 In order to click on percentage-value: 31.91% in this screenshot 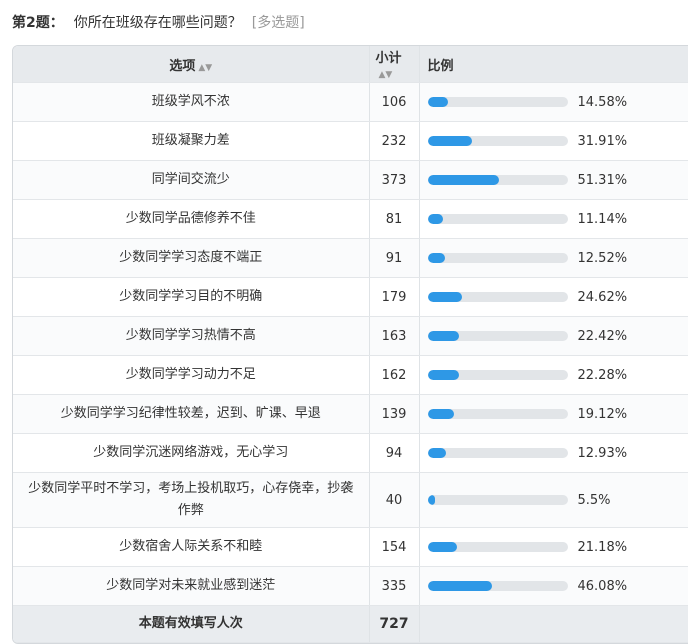, I will do `click(602, 141)`.